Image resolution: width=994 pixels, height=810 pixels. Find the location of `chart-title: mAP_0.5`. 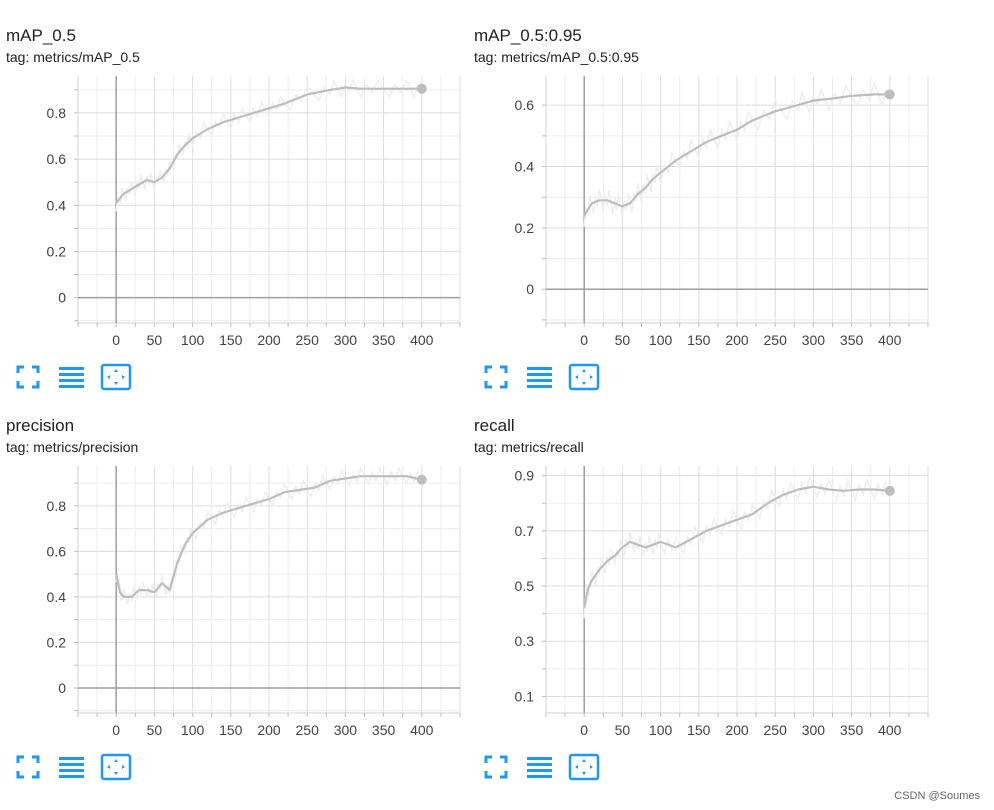

chart-title: mAP_0.5 is located at coordinates (41, 35).